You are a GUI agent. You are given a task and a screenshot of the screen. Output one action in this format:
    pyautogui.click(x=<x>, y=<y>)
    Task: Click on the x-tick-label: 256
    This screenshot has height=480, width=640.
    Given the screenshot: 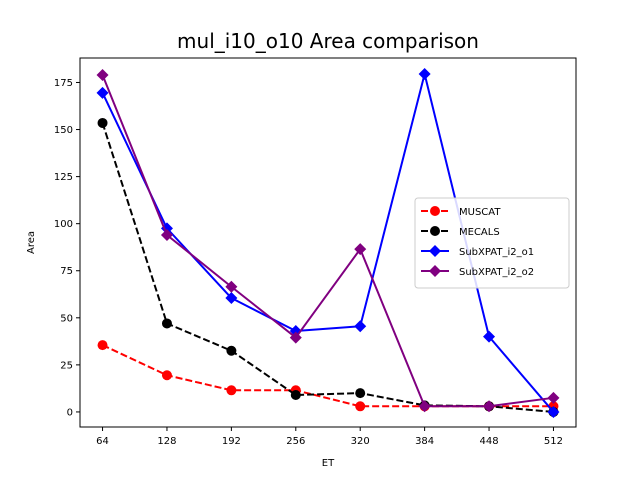 What is the action you would take?
    pyautogui.click(x=295, y=441)
    